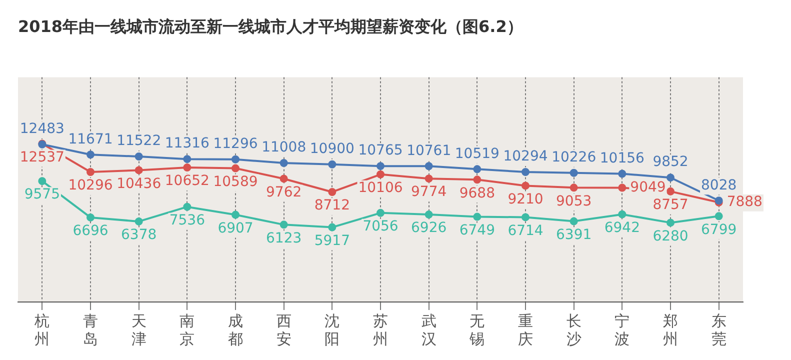  Describe the element at coordinates (90, 139) in the screenshot. I see `data-label: 11671` at that location.